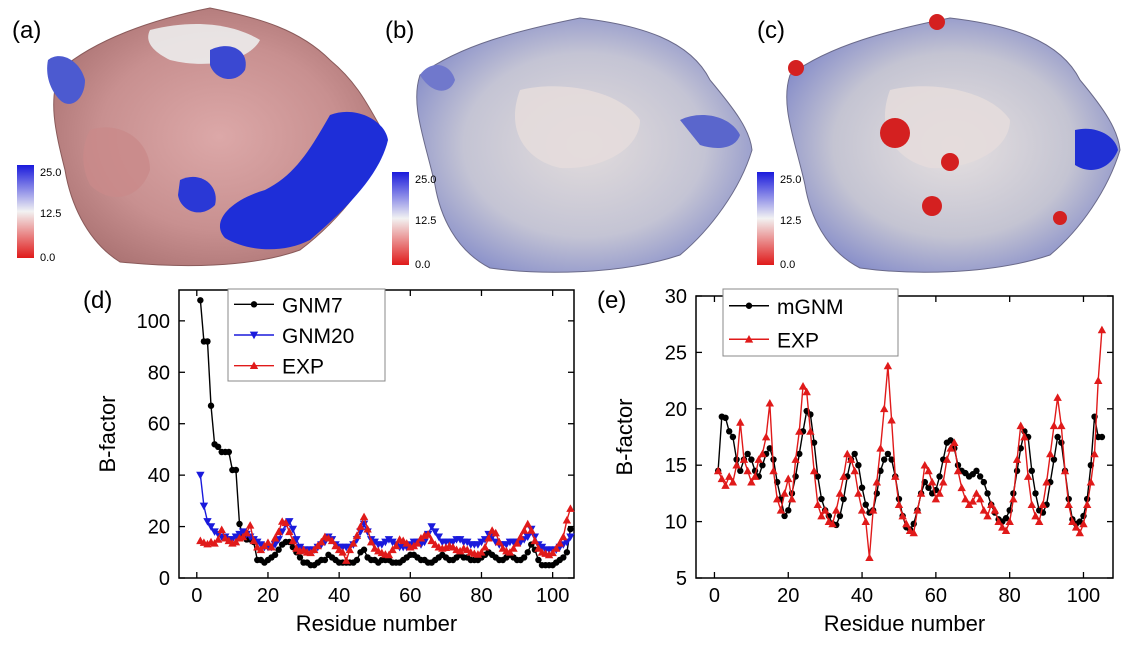 This screenshot has height=647, width=1133. I want to click on x-axis-label: Residue number, so click(376, 623).